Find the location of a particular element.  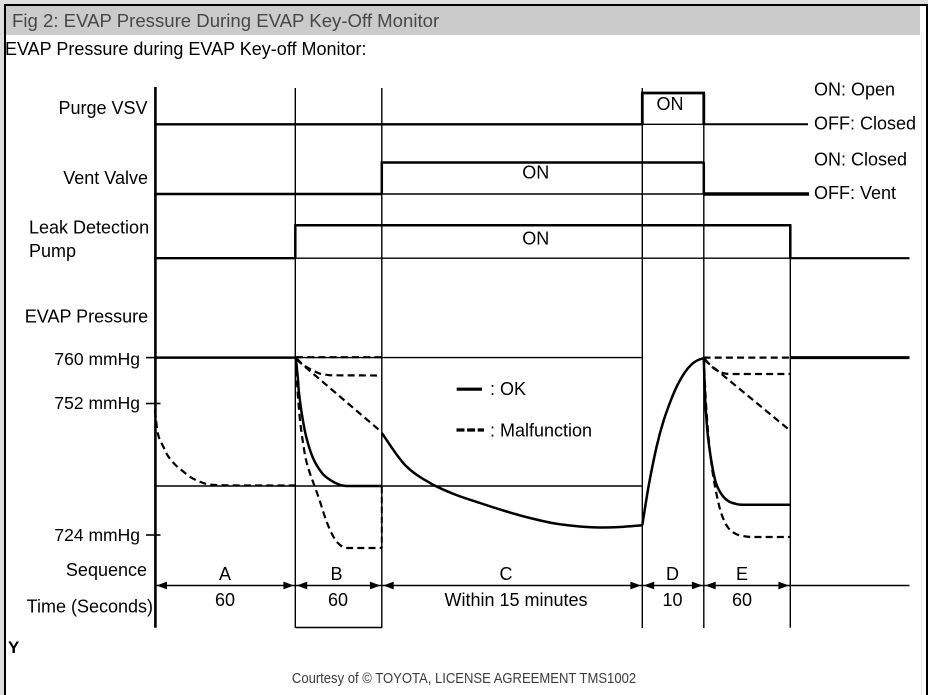

svg-text: ON: Closed is located at coordinates (860, 159).